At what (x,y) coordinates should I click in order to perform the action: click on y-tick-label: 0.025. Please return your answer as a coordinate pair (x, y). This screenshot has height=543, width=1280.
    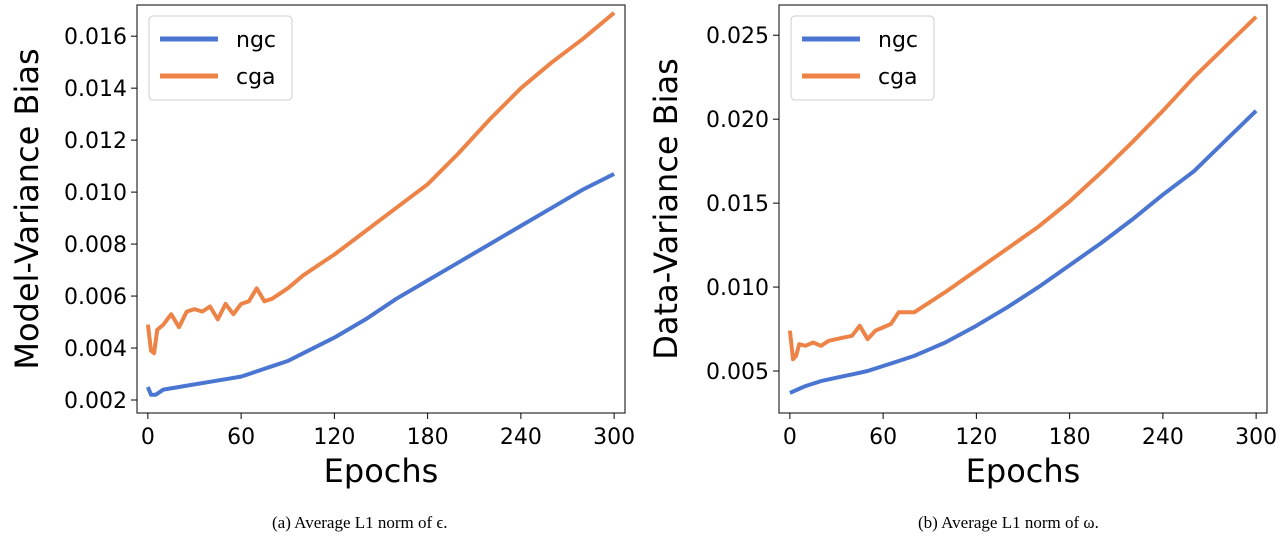
    Looking at the image, I should click on (737, 36).